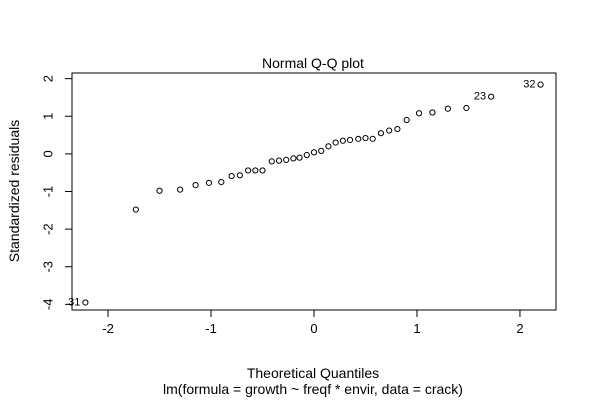 This screenshot has width=593, height=400. What do you see at coordinates (480, 97) in the screenshot?
I see `point-label-23: 23` at bounding box center [480, 97].